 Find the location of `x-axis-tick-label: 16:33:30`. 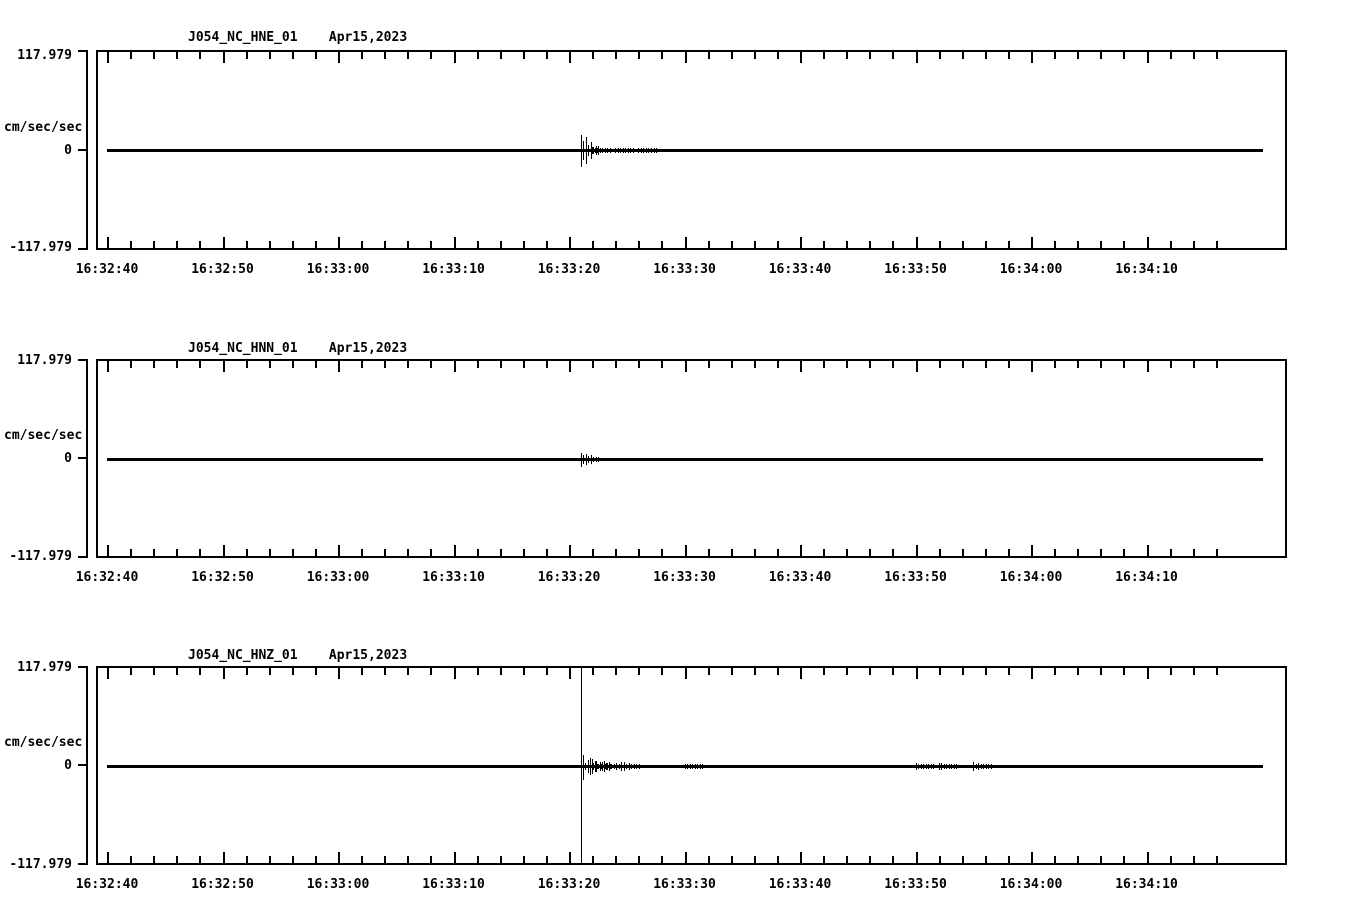

x-axis-tick-label: 16:33:30 is located at coordinates (684, 884).